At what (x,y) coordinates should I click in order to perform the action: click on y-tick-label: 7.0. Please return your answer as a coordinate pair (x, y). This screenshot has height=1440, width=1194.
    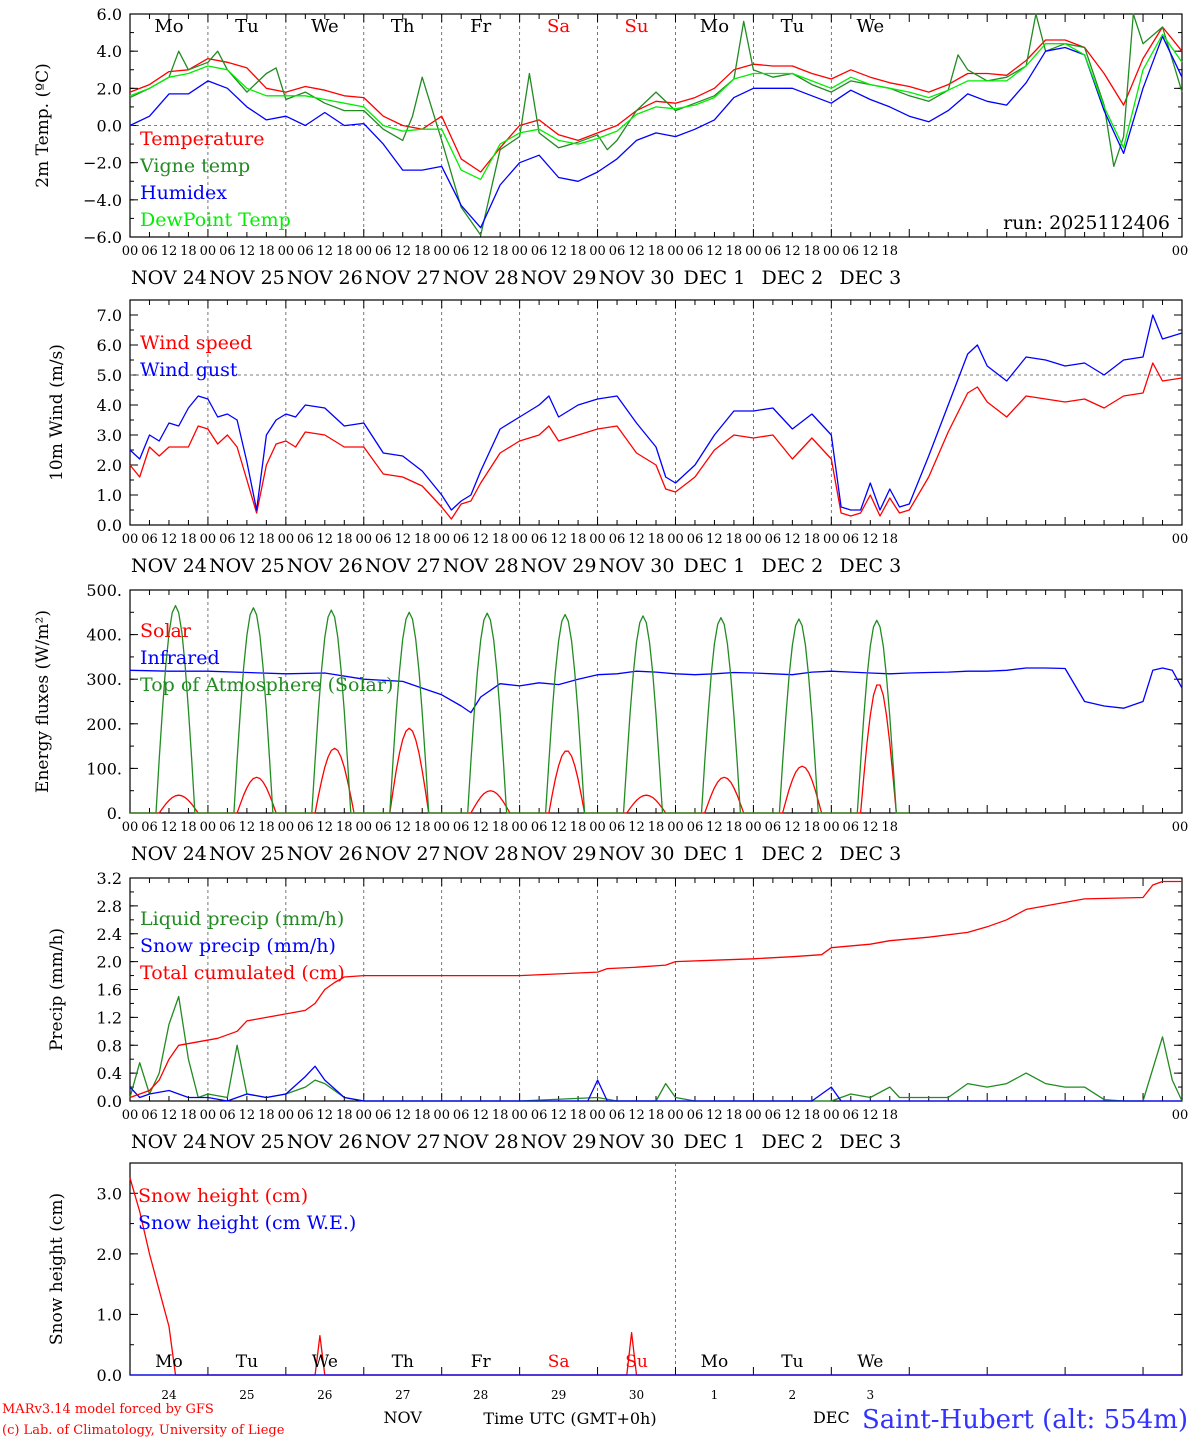
    Looking at the image, I should click on (109, 315).